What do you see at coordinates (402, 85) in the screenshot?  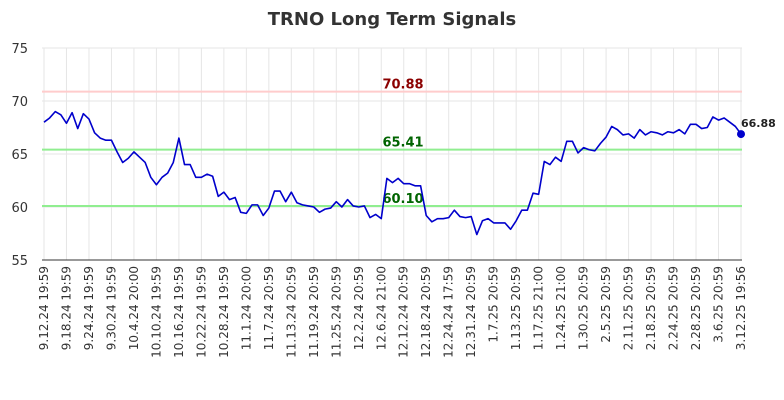 I see `signal-label: 70.88` at bounding box center [402, 85].